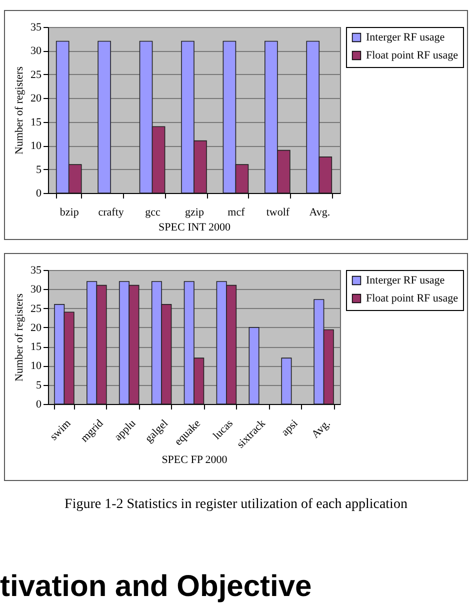 The height and width of the screenshot is (610, 472). What do you see at coordinates (289, 428) in the screenshot?
I see `x-tick-label: apsi` at bounding box center [289, 428].